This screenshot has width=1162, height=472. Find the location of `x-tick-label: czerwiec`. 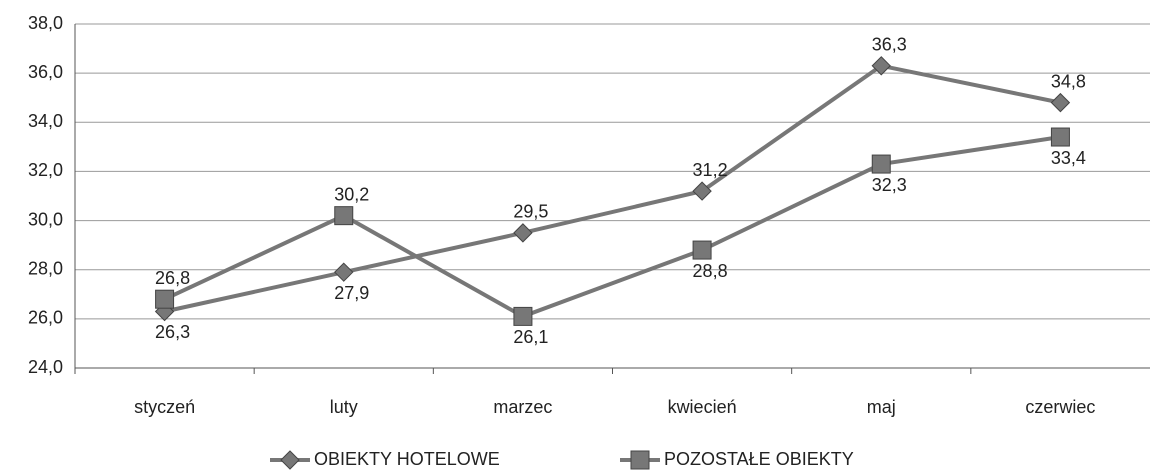

x-tick-label: czerwiec is located at coordinates (1060, 407).